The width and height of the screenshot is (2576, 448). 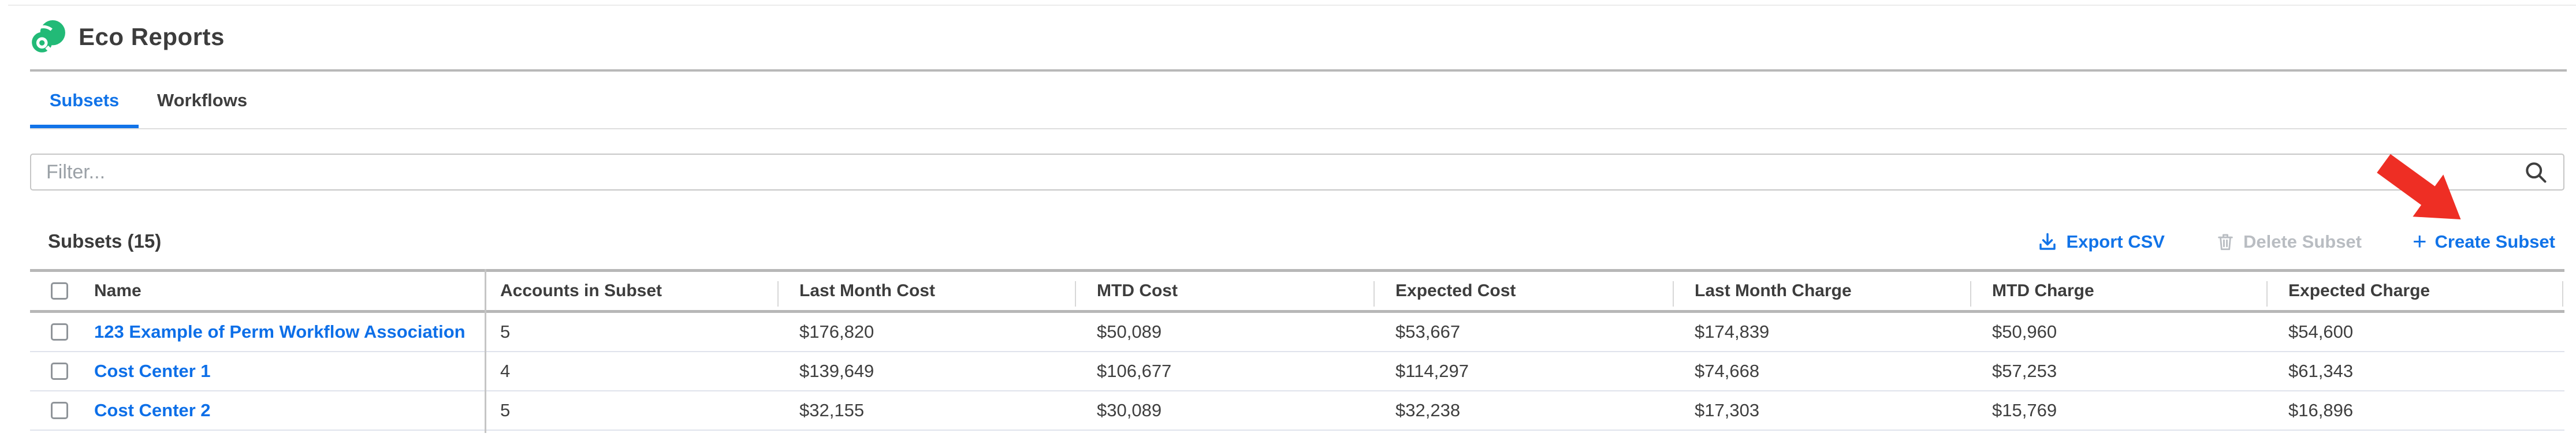 What do you see at coordinates (2025, 410) in the screenshot?
I see `cell-mtd-charge: $15,769` at bounding box center [2025, 410].